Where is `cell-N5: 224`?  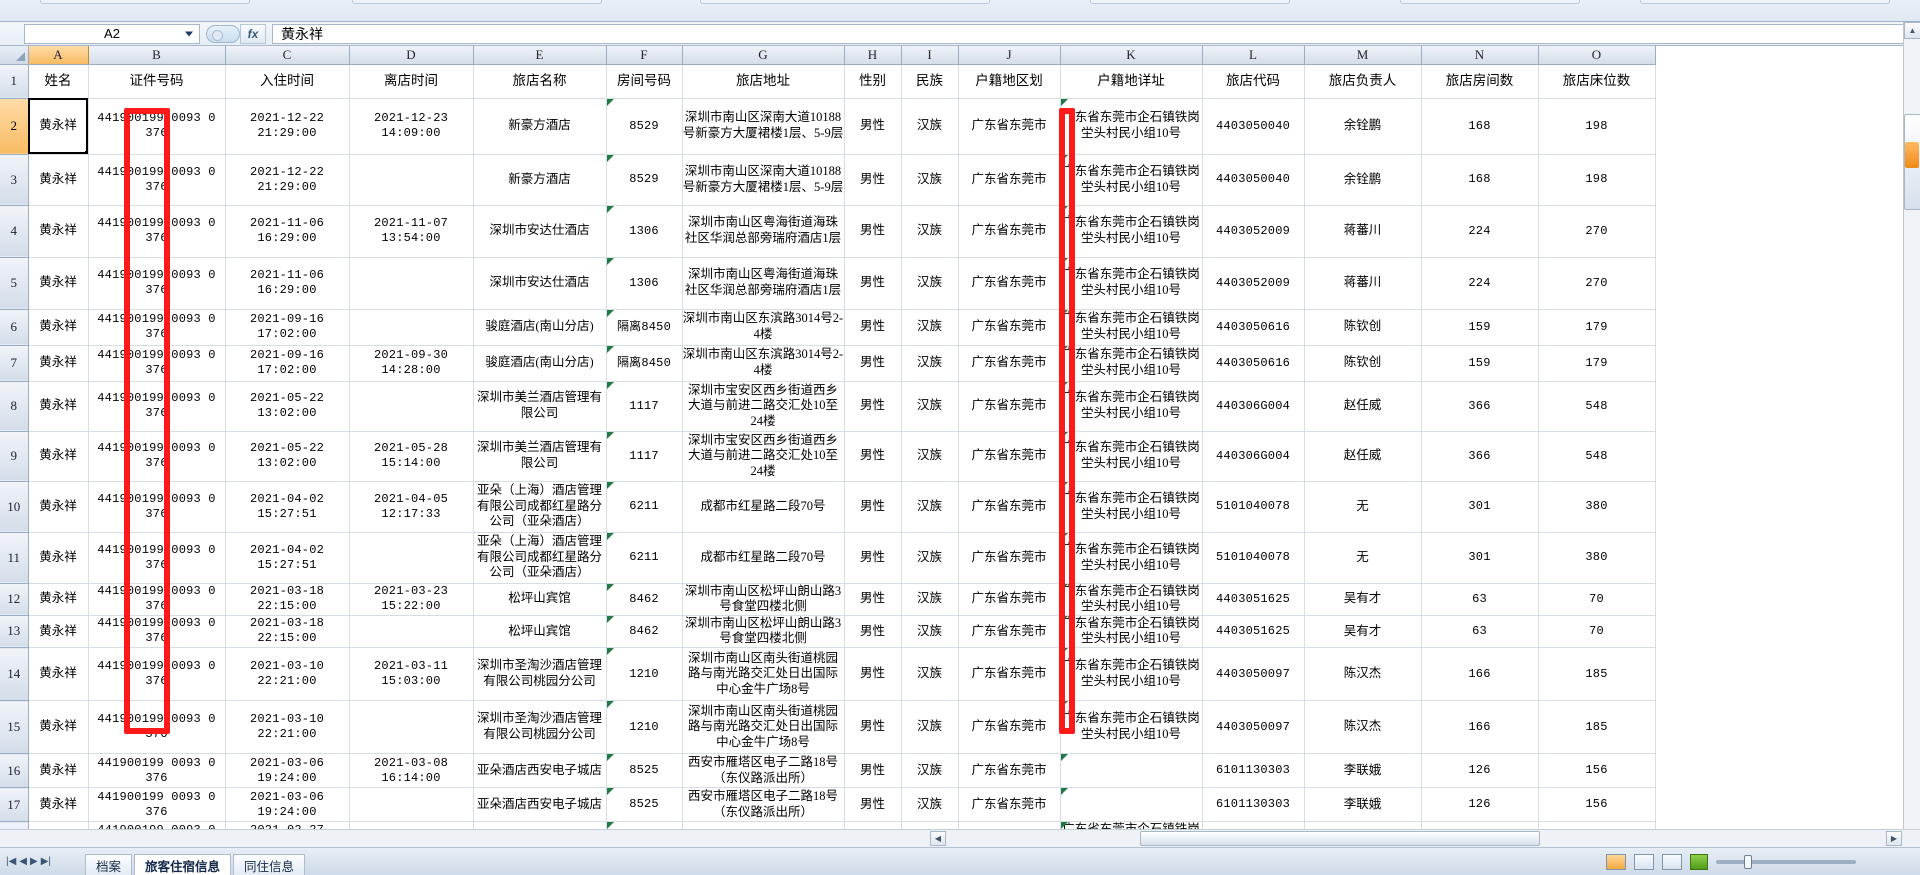 cell-N5: 224 is located at coordinates (1480, 283).